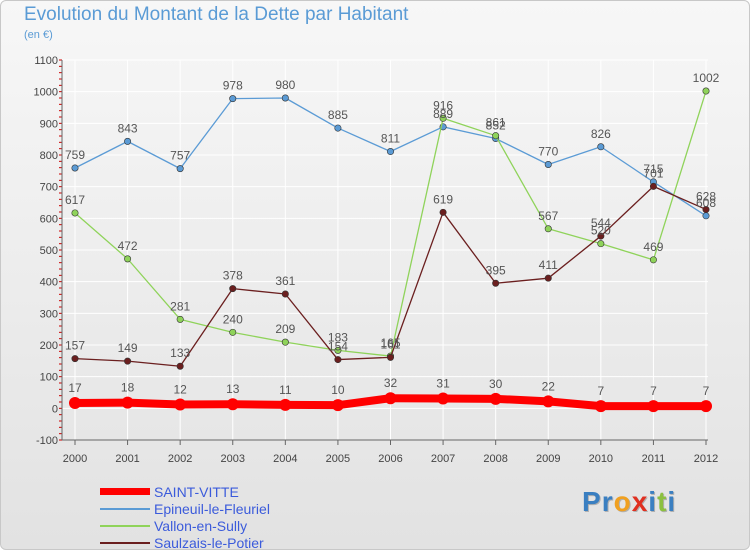 The image size is (750, 551). I want to click on legend-item: Saulzais-le-Potier, so click(185, 542).